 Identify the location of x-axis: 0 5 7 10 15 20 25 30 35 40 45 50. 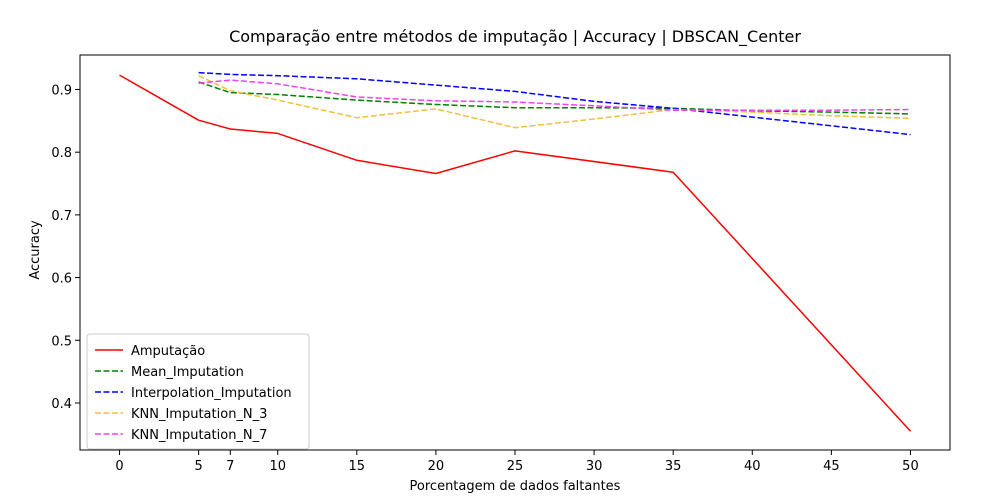
(517, 462).